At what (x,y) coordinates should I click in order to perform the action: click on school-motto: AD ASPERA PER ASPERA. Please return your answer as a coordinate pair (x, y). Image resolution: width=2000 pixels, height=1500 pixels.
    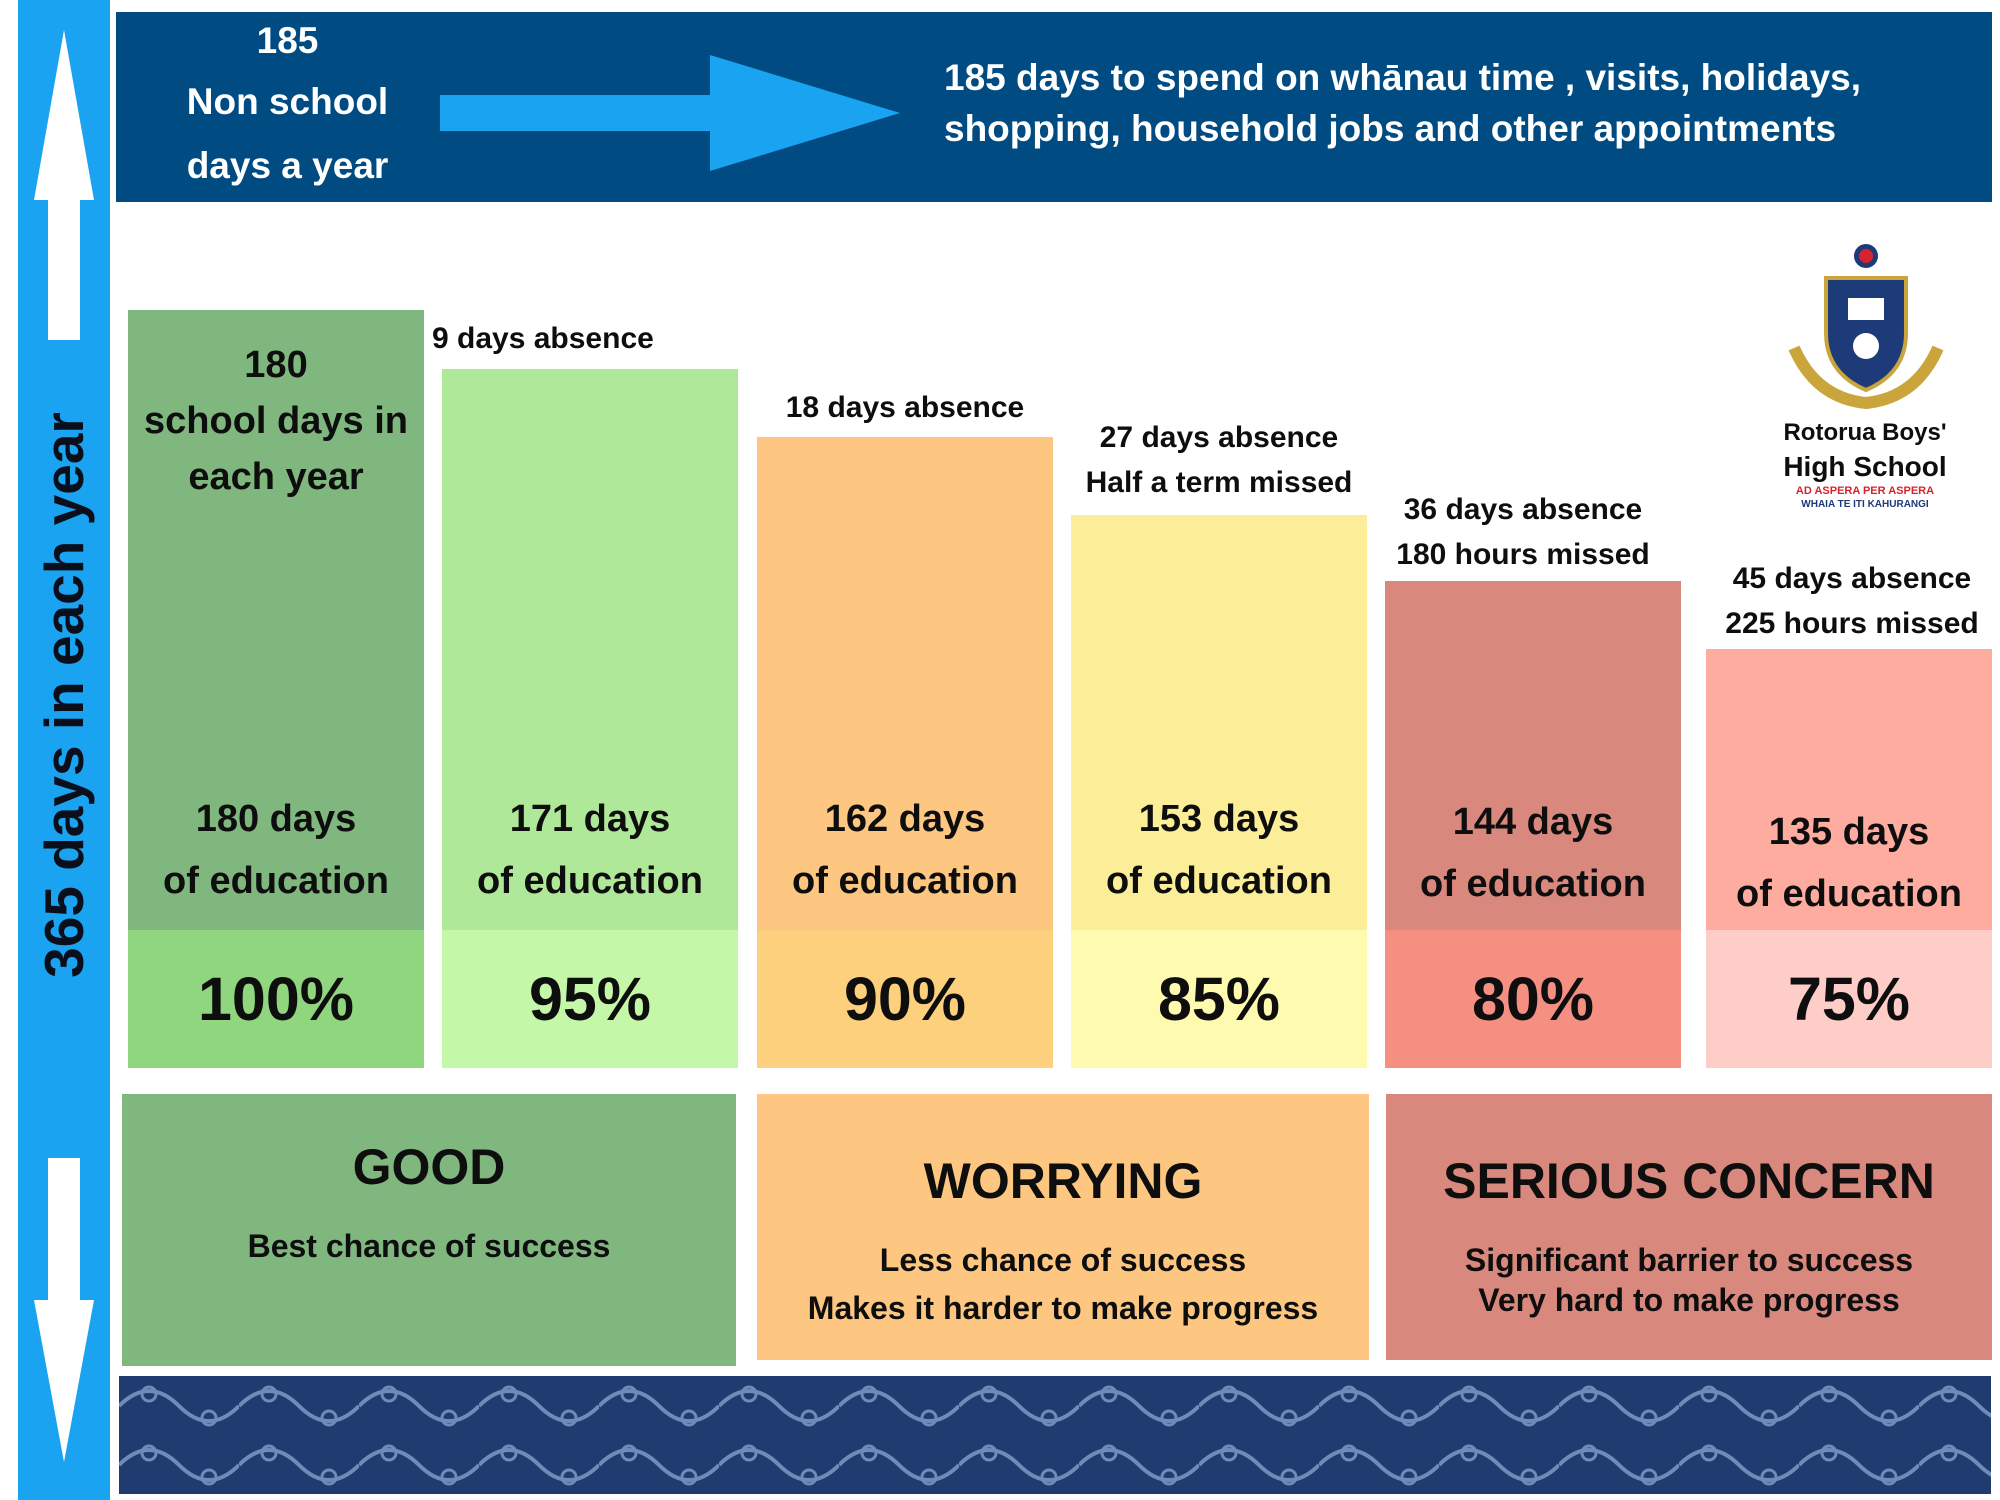
    Looking at the image, I should click on (1865, 491).